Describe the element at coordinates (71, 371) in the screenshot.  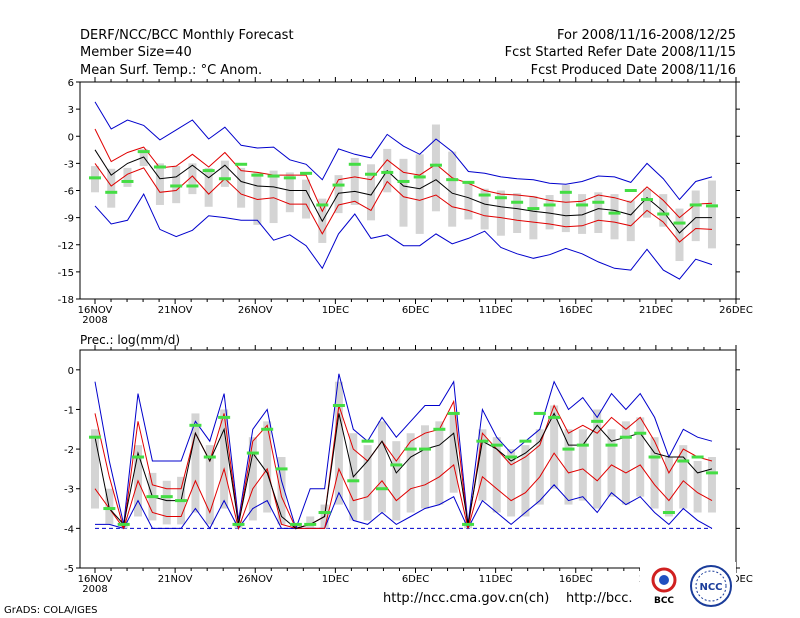
I see `prec-ytick-label: 0` at that location.